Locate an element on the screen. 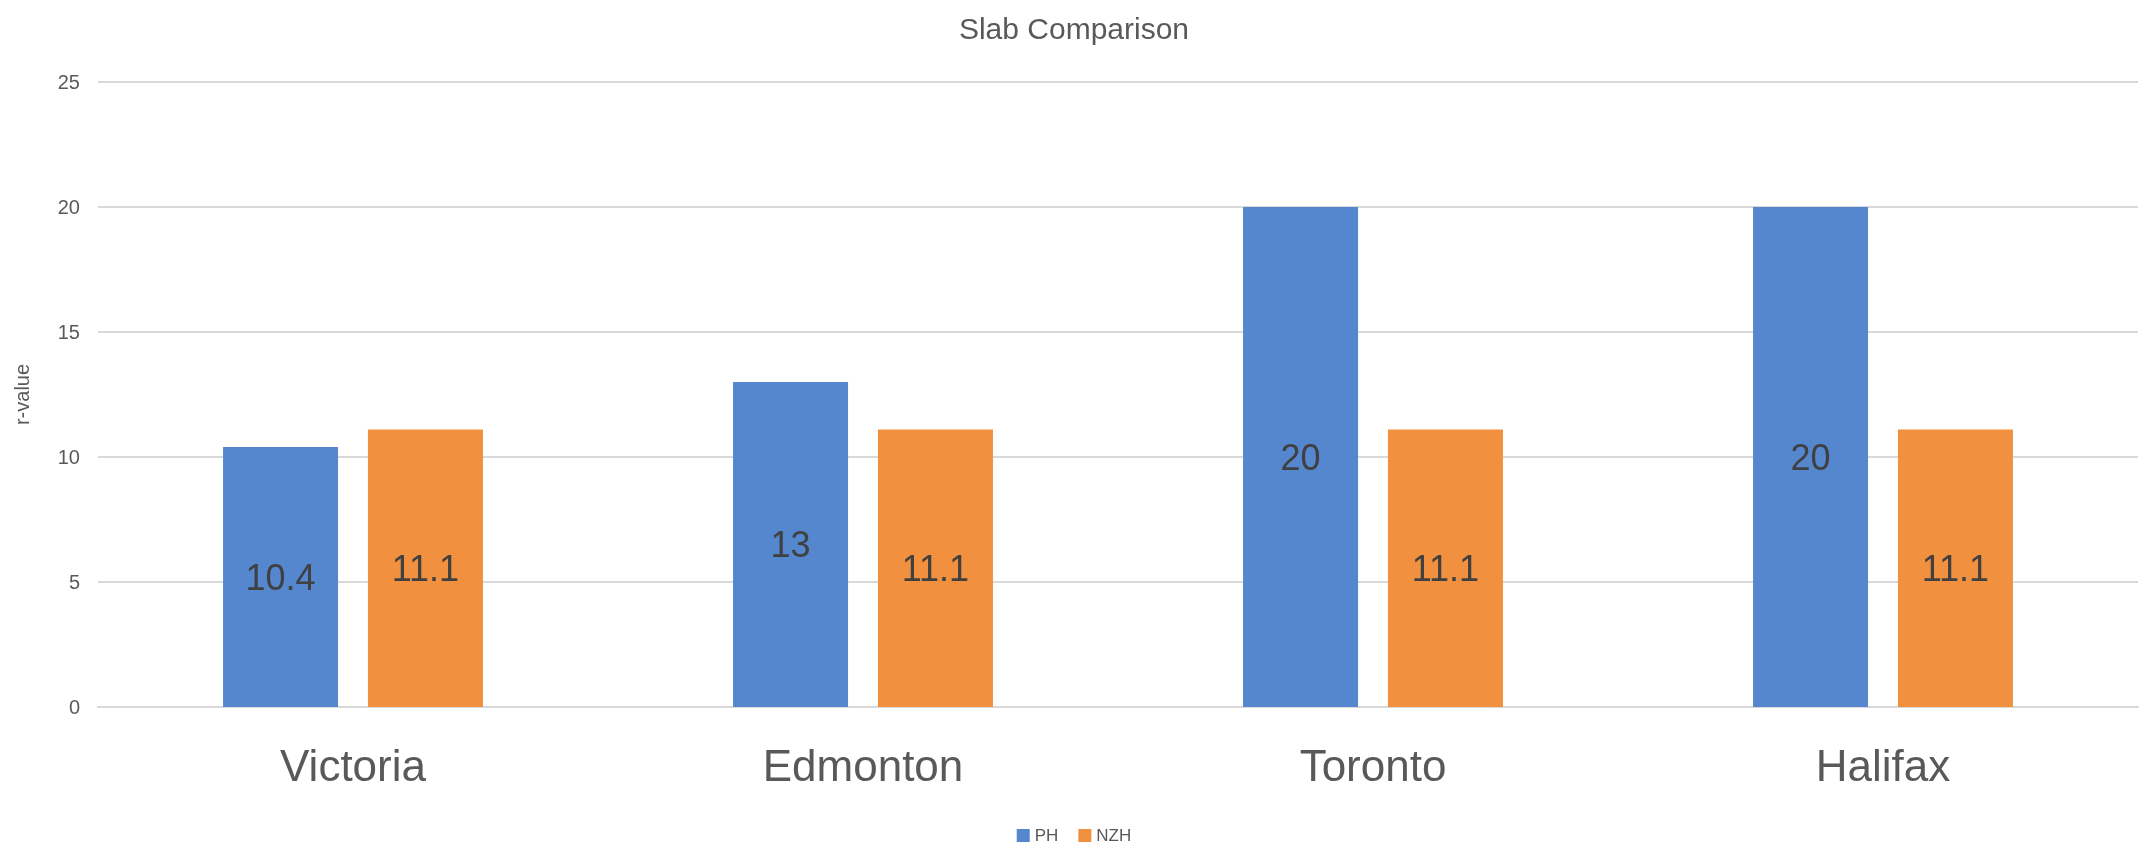 Image resolution: width=2148 pixels, height=853 pixels. y-tick-label: 15 is located at coordinates (68, 332).